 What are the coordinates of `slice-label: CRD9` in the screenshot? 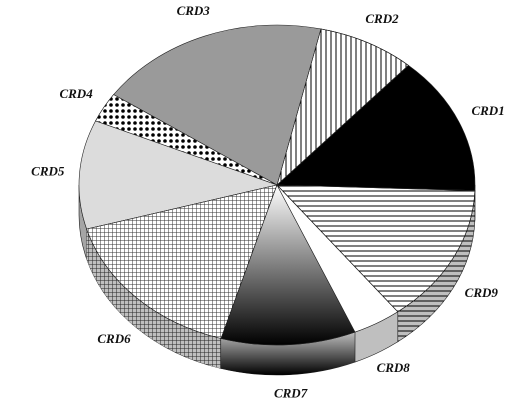 It's located at (482, 292).